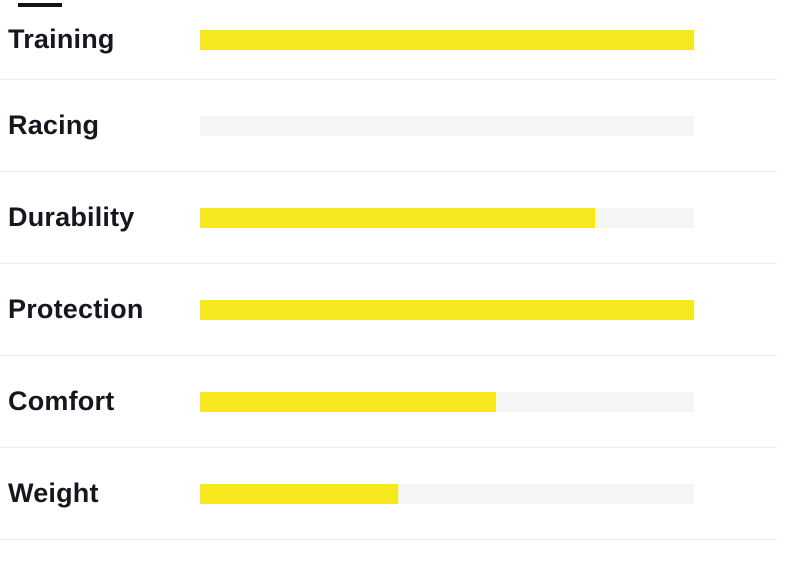 This screenshot has width=800, height=567. What do you see at coordinates (61, 39) in the screenshot?
I see `rating-label: Training` at bounding box center [61, 39].